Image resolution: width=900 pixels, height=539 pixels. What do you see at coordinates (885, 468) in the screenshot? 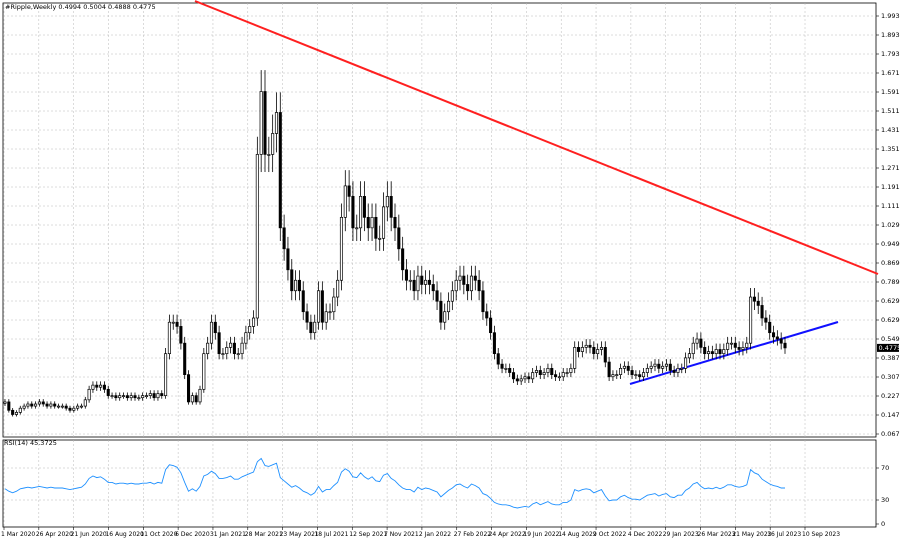
I see `rsi-y-tick-label: 70` at bounding box center [885, 468].